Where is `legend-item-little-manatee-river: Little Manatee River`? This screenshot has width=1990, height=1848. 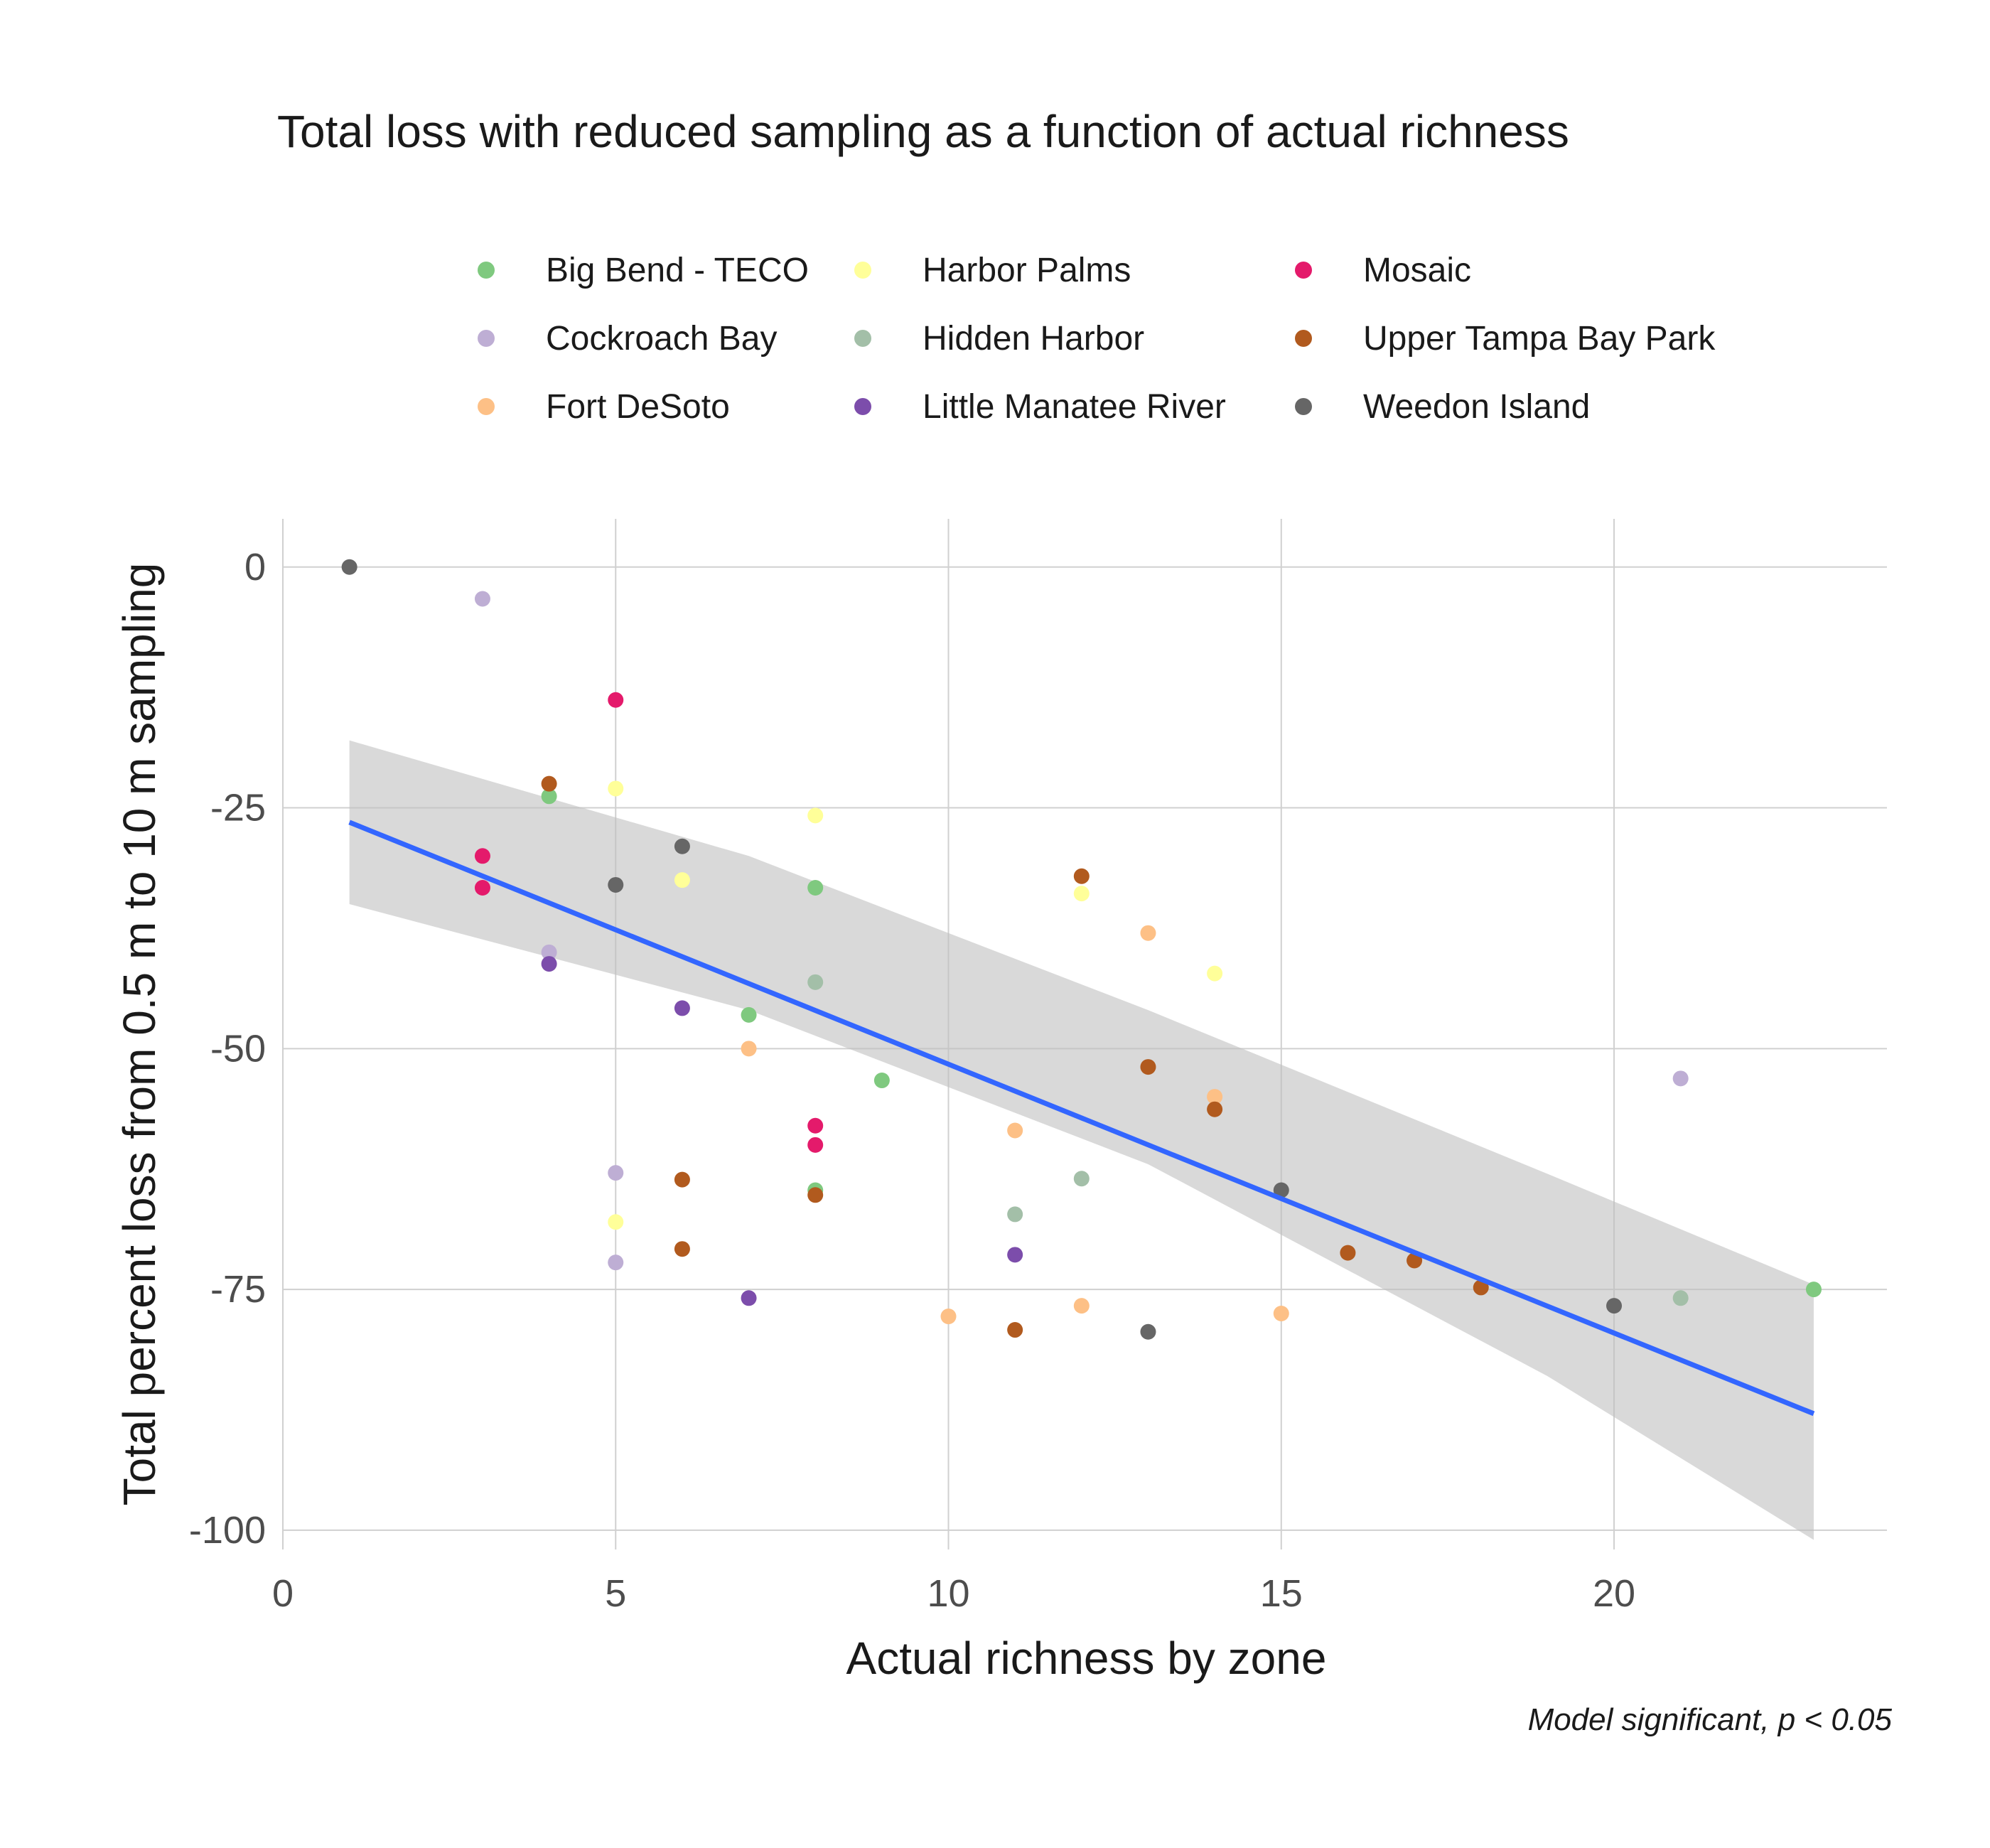
legend-item-little-manatee-river: Little Manatee River is located at coordinates (1036, 406).